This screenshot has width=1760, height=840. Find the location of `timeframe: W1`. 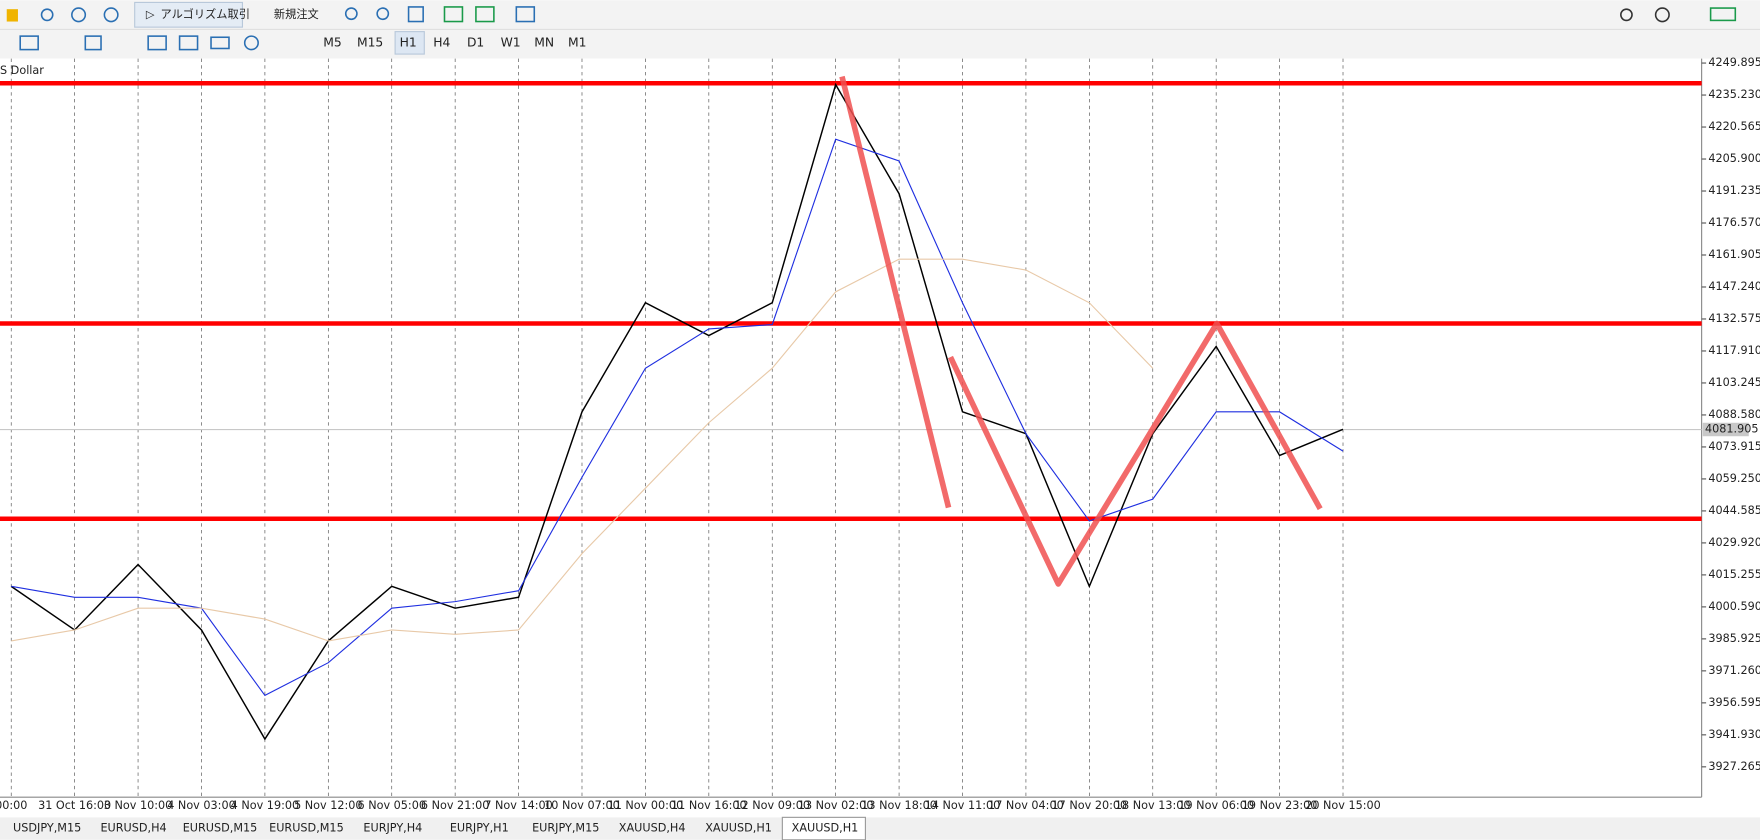

timeframe: W1 is located at coordinates (511, 42).